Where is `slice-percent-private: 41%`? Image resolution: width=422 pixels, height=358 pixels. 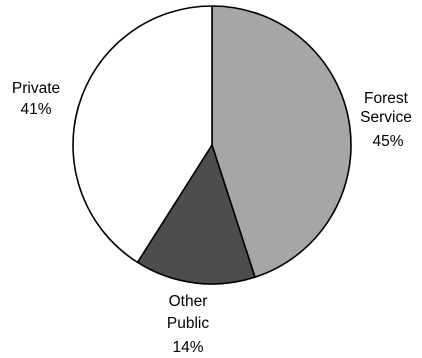 slice-percent-private: 41% is located at coordinates (35, 109).